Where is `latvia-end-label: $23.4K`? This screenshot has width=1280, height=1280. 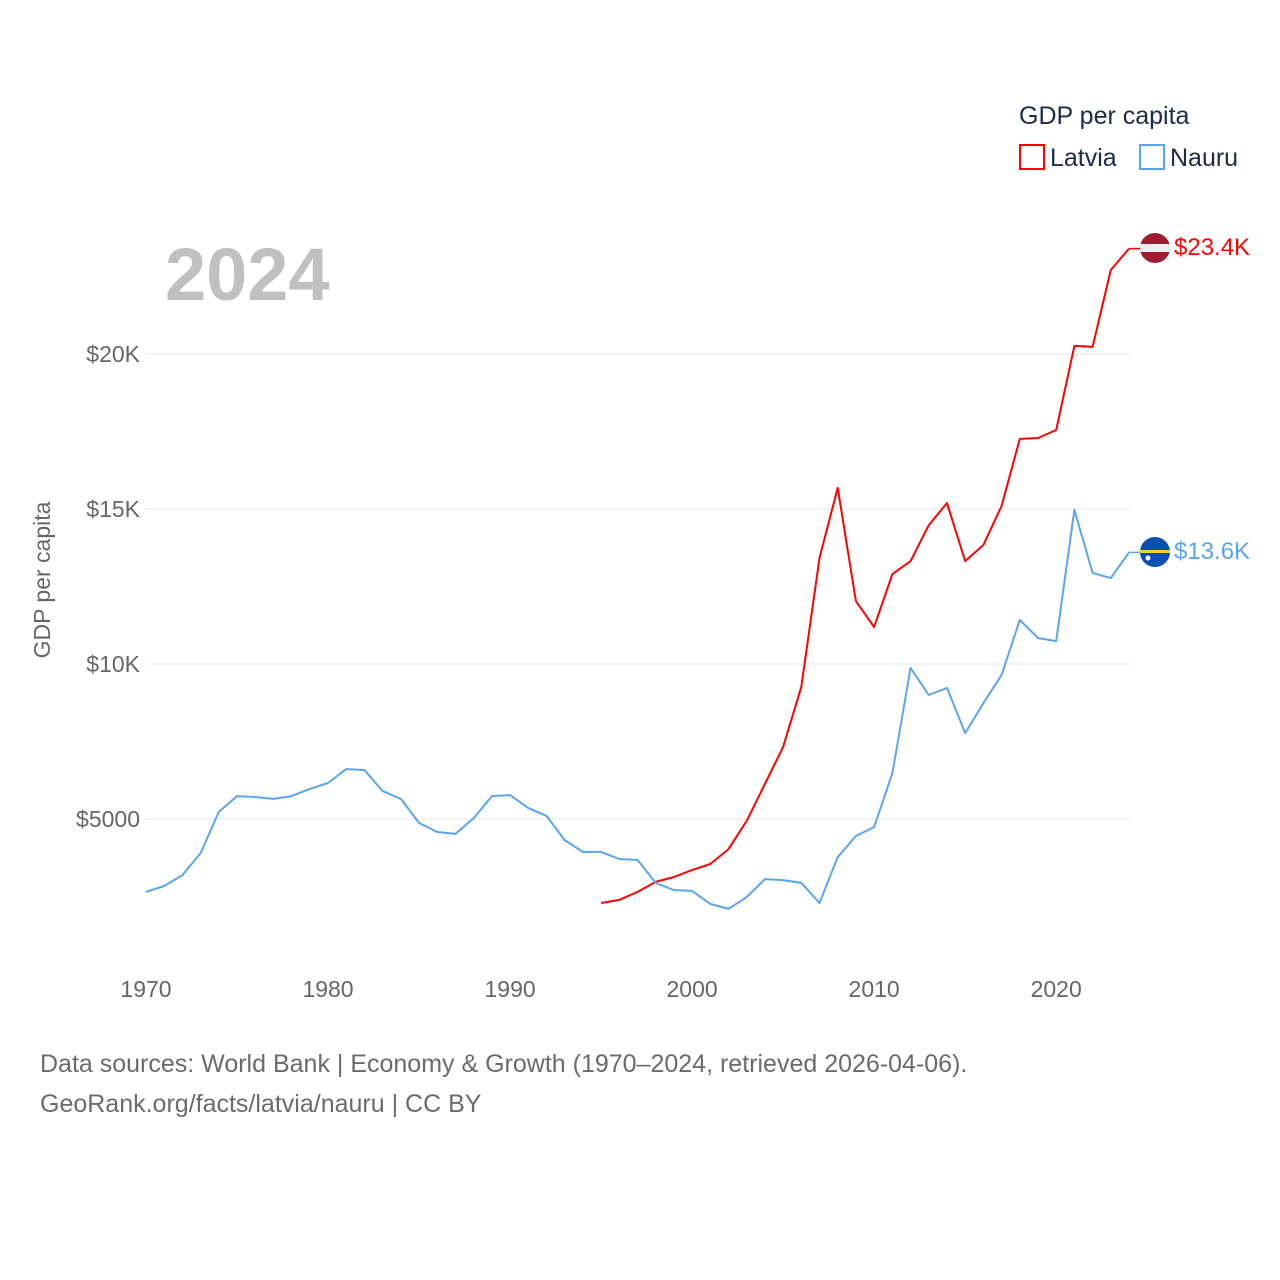 latvia-end-label: $23.4K is located at coordinates (1212, 247).